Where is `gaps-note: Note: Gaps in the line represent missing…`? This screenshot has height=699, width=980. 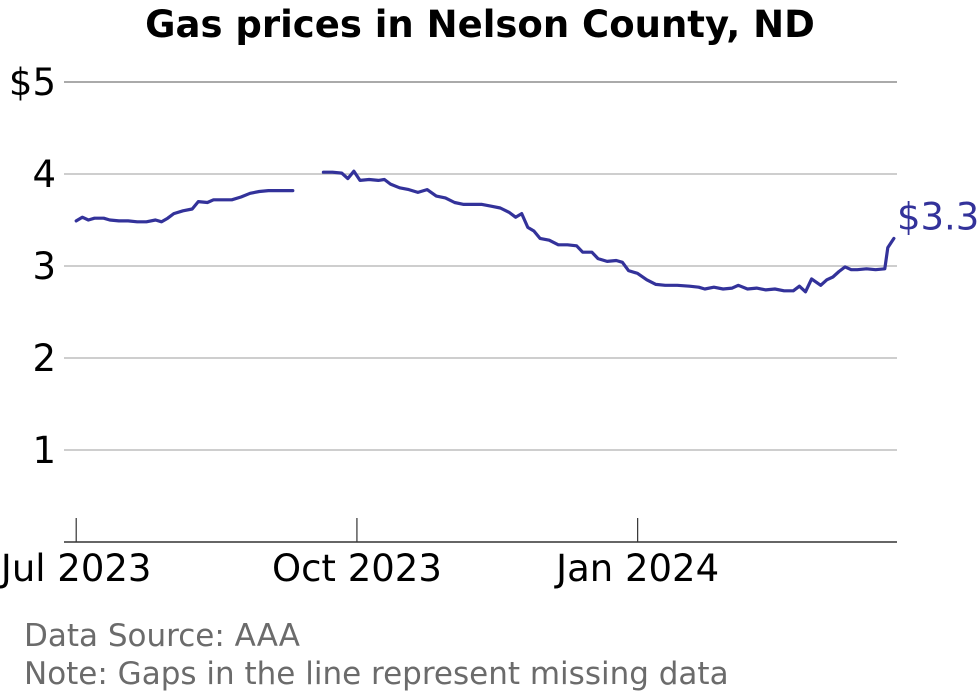
gaps-note: Note: Gaps in the line represent missing… is located at coordinates (376, 674).